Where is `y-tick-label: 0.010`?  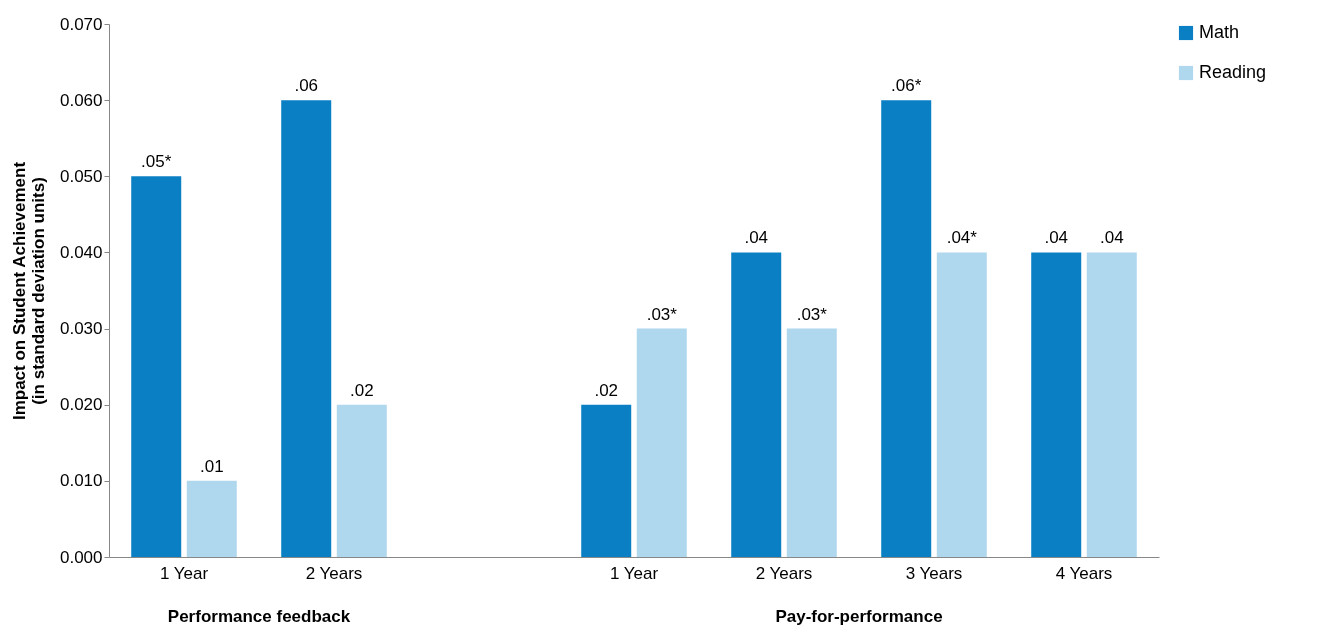 y-tick-label: 0.010 is located at coordinates (81, 481).